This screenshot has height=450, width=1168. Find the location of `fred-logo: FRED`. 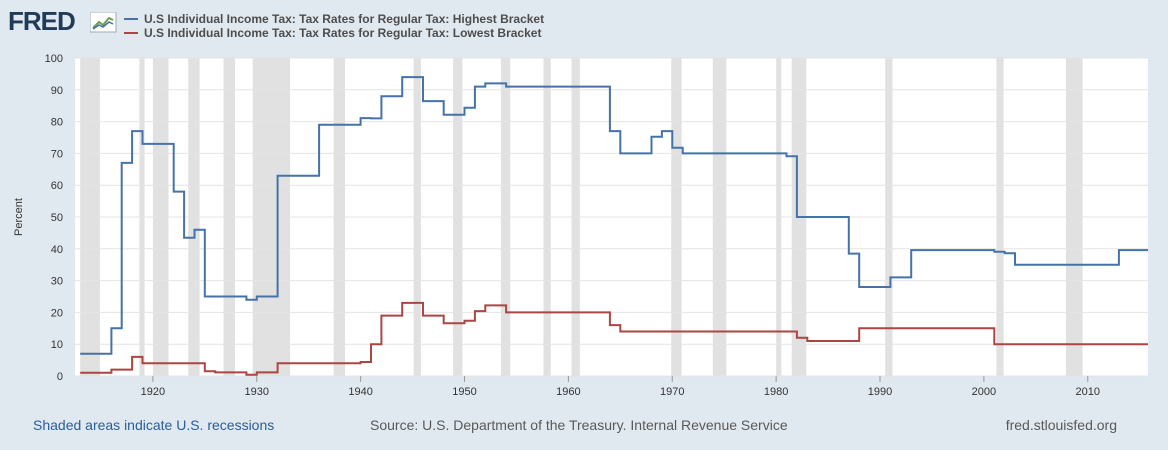

fred-logo: FRED is located at coordinates (63, 21).